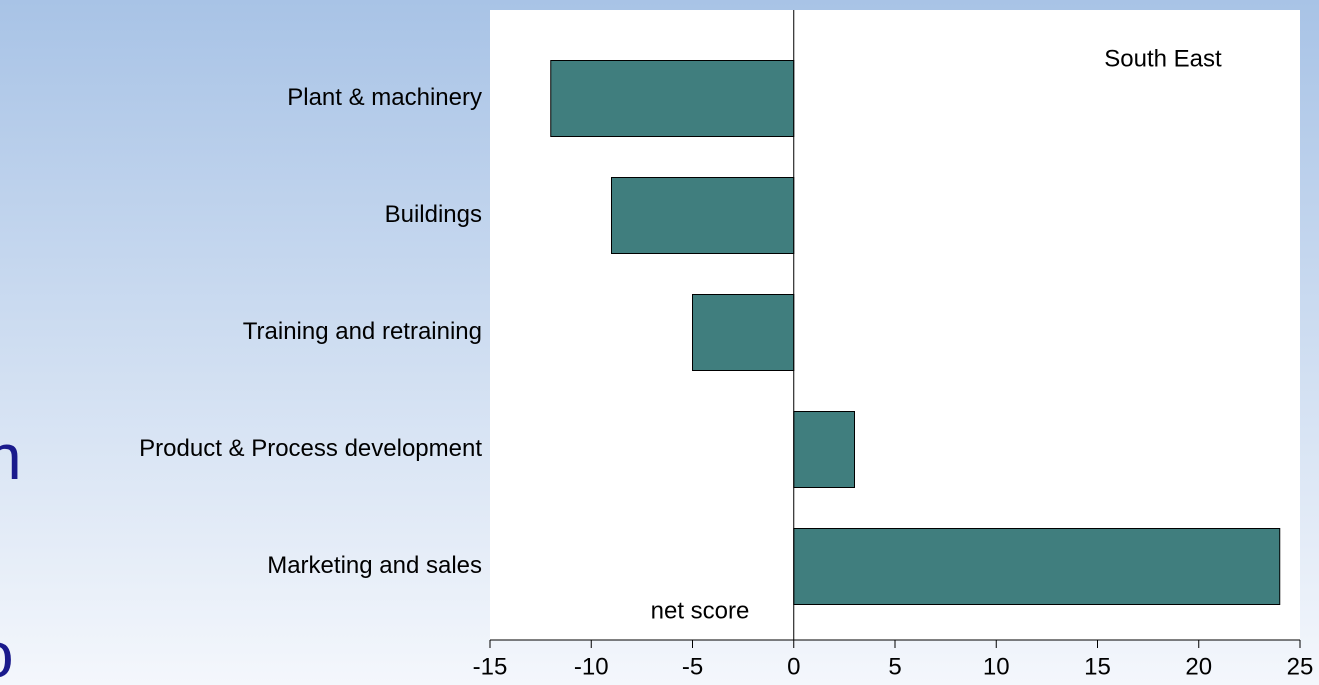 Image resolution: width=1319 pixels, height=685 pixels. What do you see at coordinates (1097, 666) in the screenshot?
I see `x-tick-label: 15` at bounding box center [1097, 666].